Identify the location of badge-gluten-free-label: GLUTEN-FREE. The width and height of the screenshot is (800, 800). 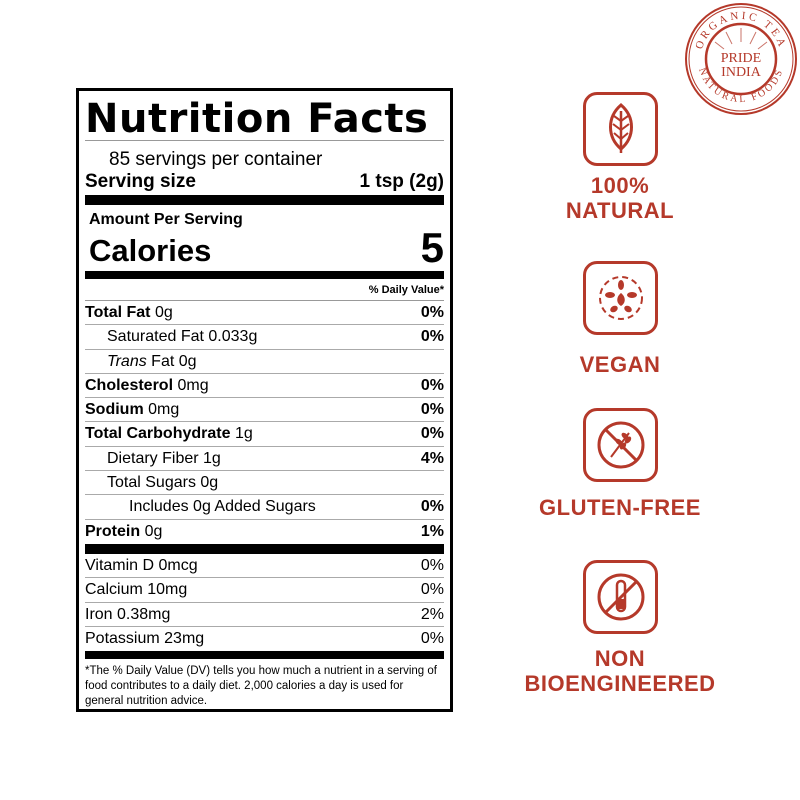
(620, 507).